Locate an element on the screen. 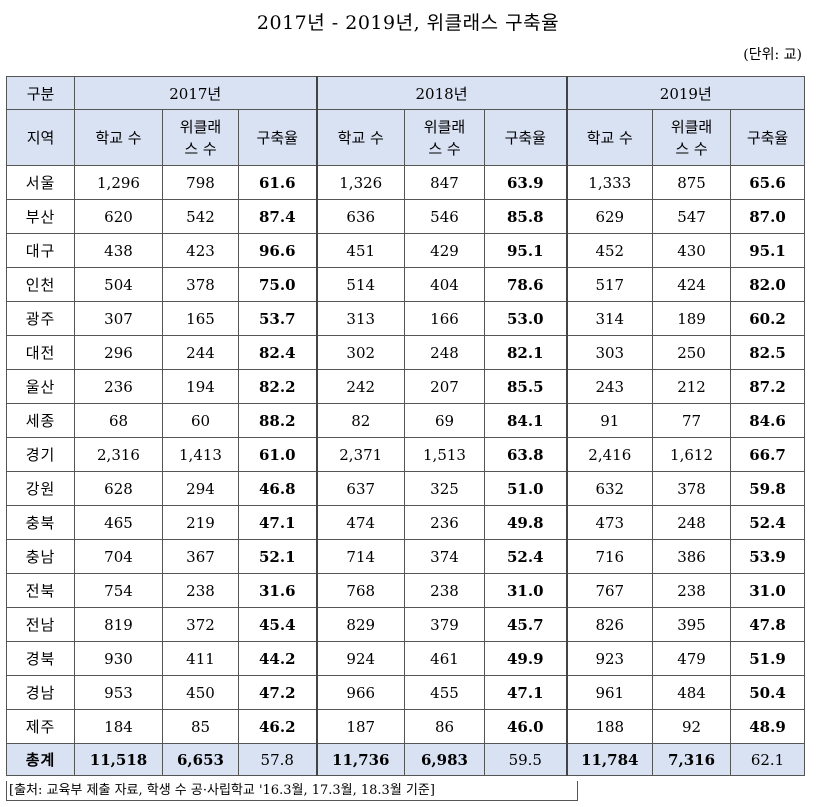 The image size is (816, 807). school-count-cell: 82 is located at coordinates (360, 420).